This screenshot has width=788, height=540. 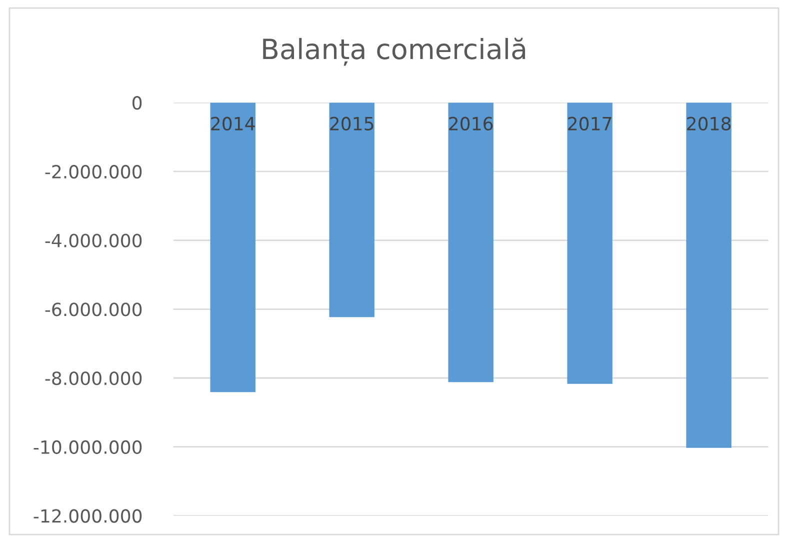 What do you see at coordinates (137, 103) in the screenshot?
I see `y-tick-label: 0` at bounding box center [137, 103].